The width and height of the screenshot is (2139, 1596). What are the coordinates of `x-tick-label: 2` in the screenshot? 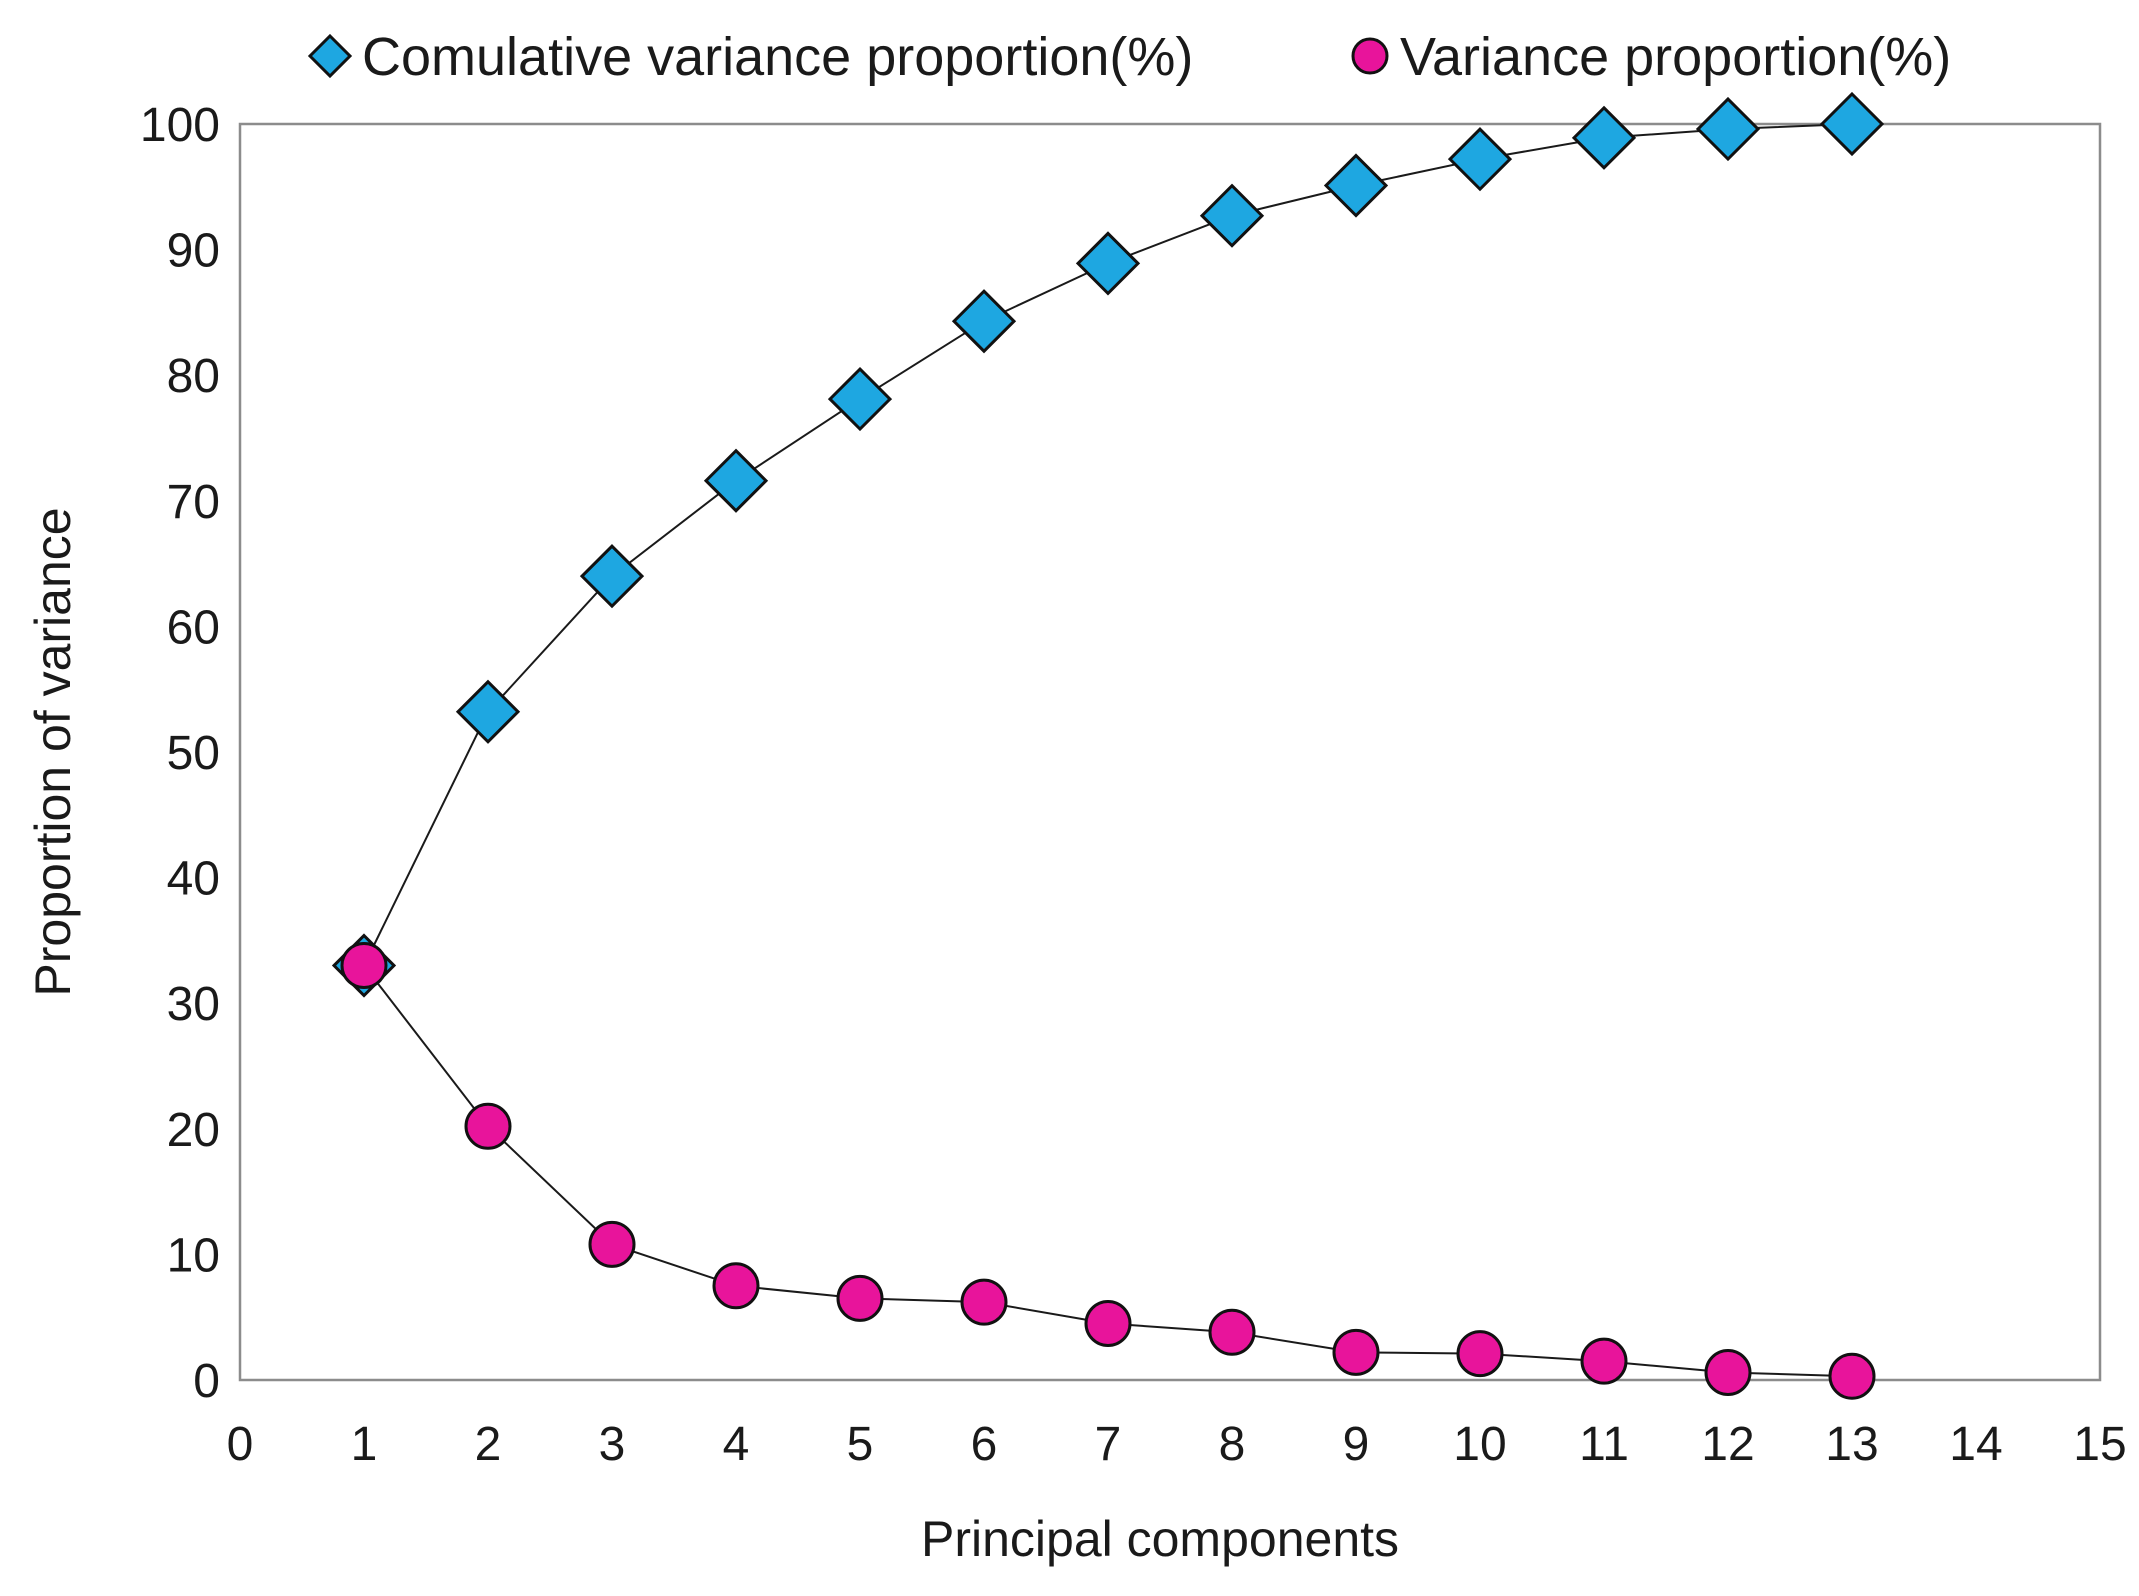 It's located at (488, 1444).